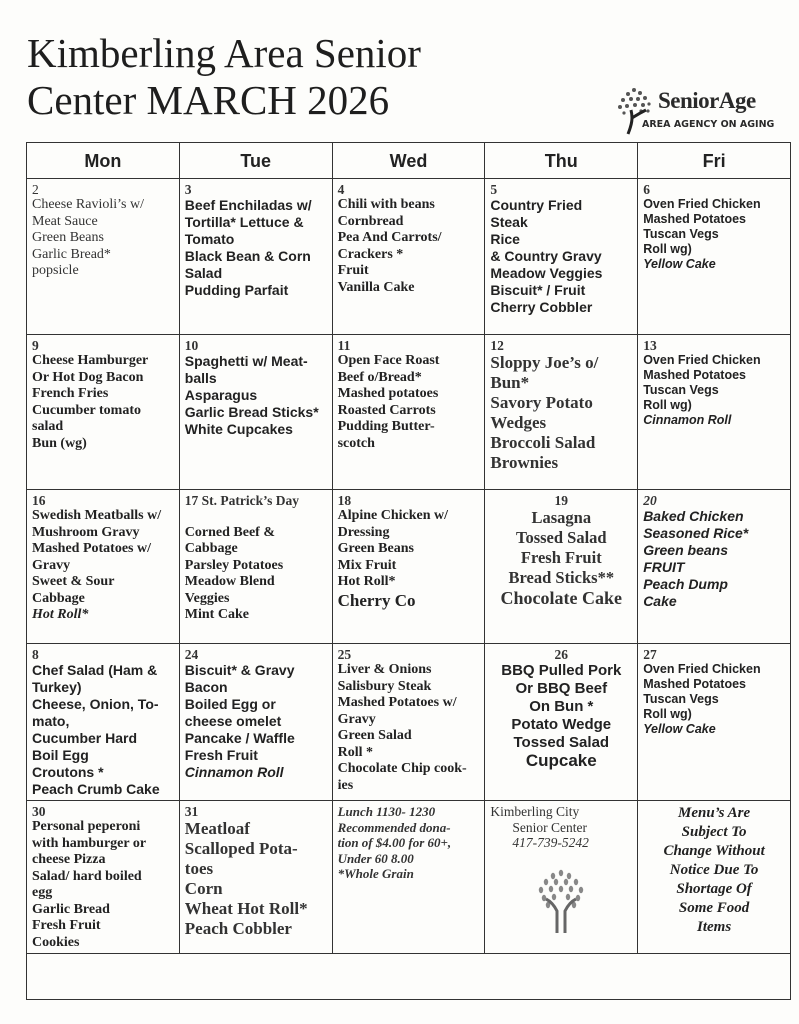 This screenshot has height=1024, width=799. I want to click on menu-item: Rice, so click(505, 239).